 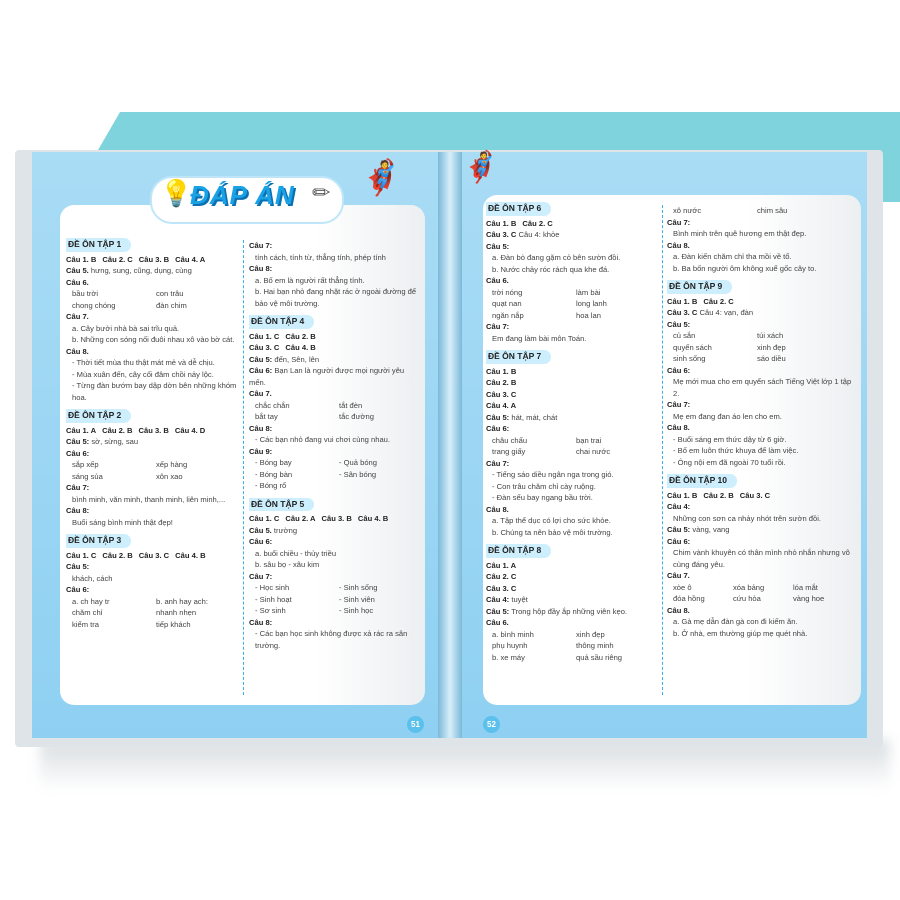 I want to click on section-heading: ĐỀ ÔN TẬP 7, so click(x=519, y=357).